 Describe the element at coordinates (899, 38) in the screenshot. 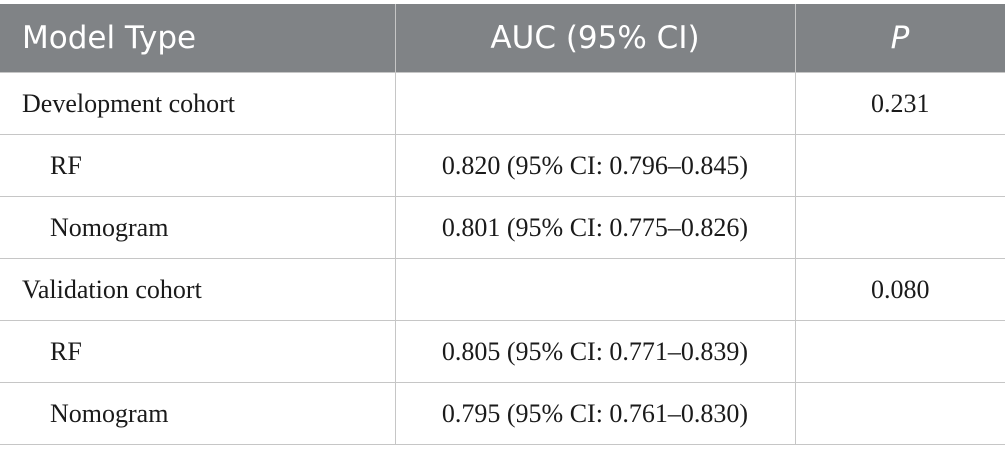

I see `header-p: P` at that location.